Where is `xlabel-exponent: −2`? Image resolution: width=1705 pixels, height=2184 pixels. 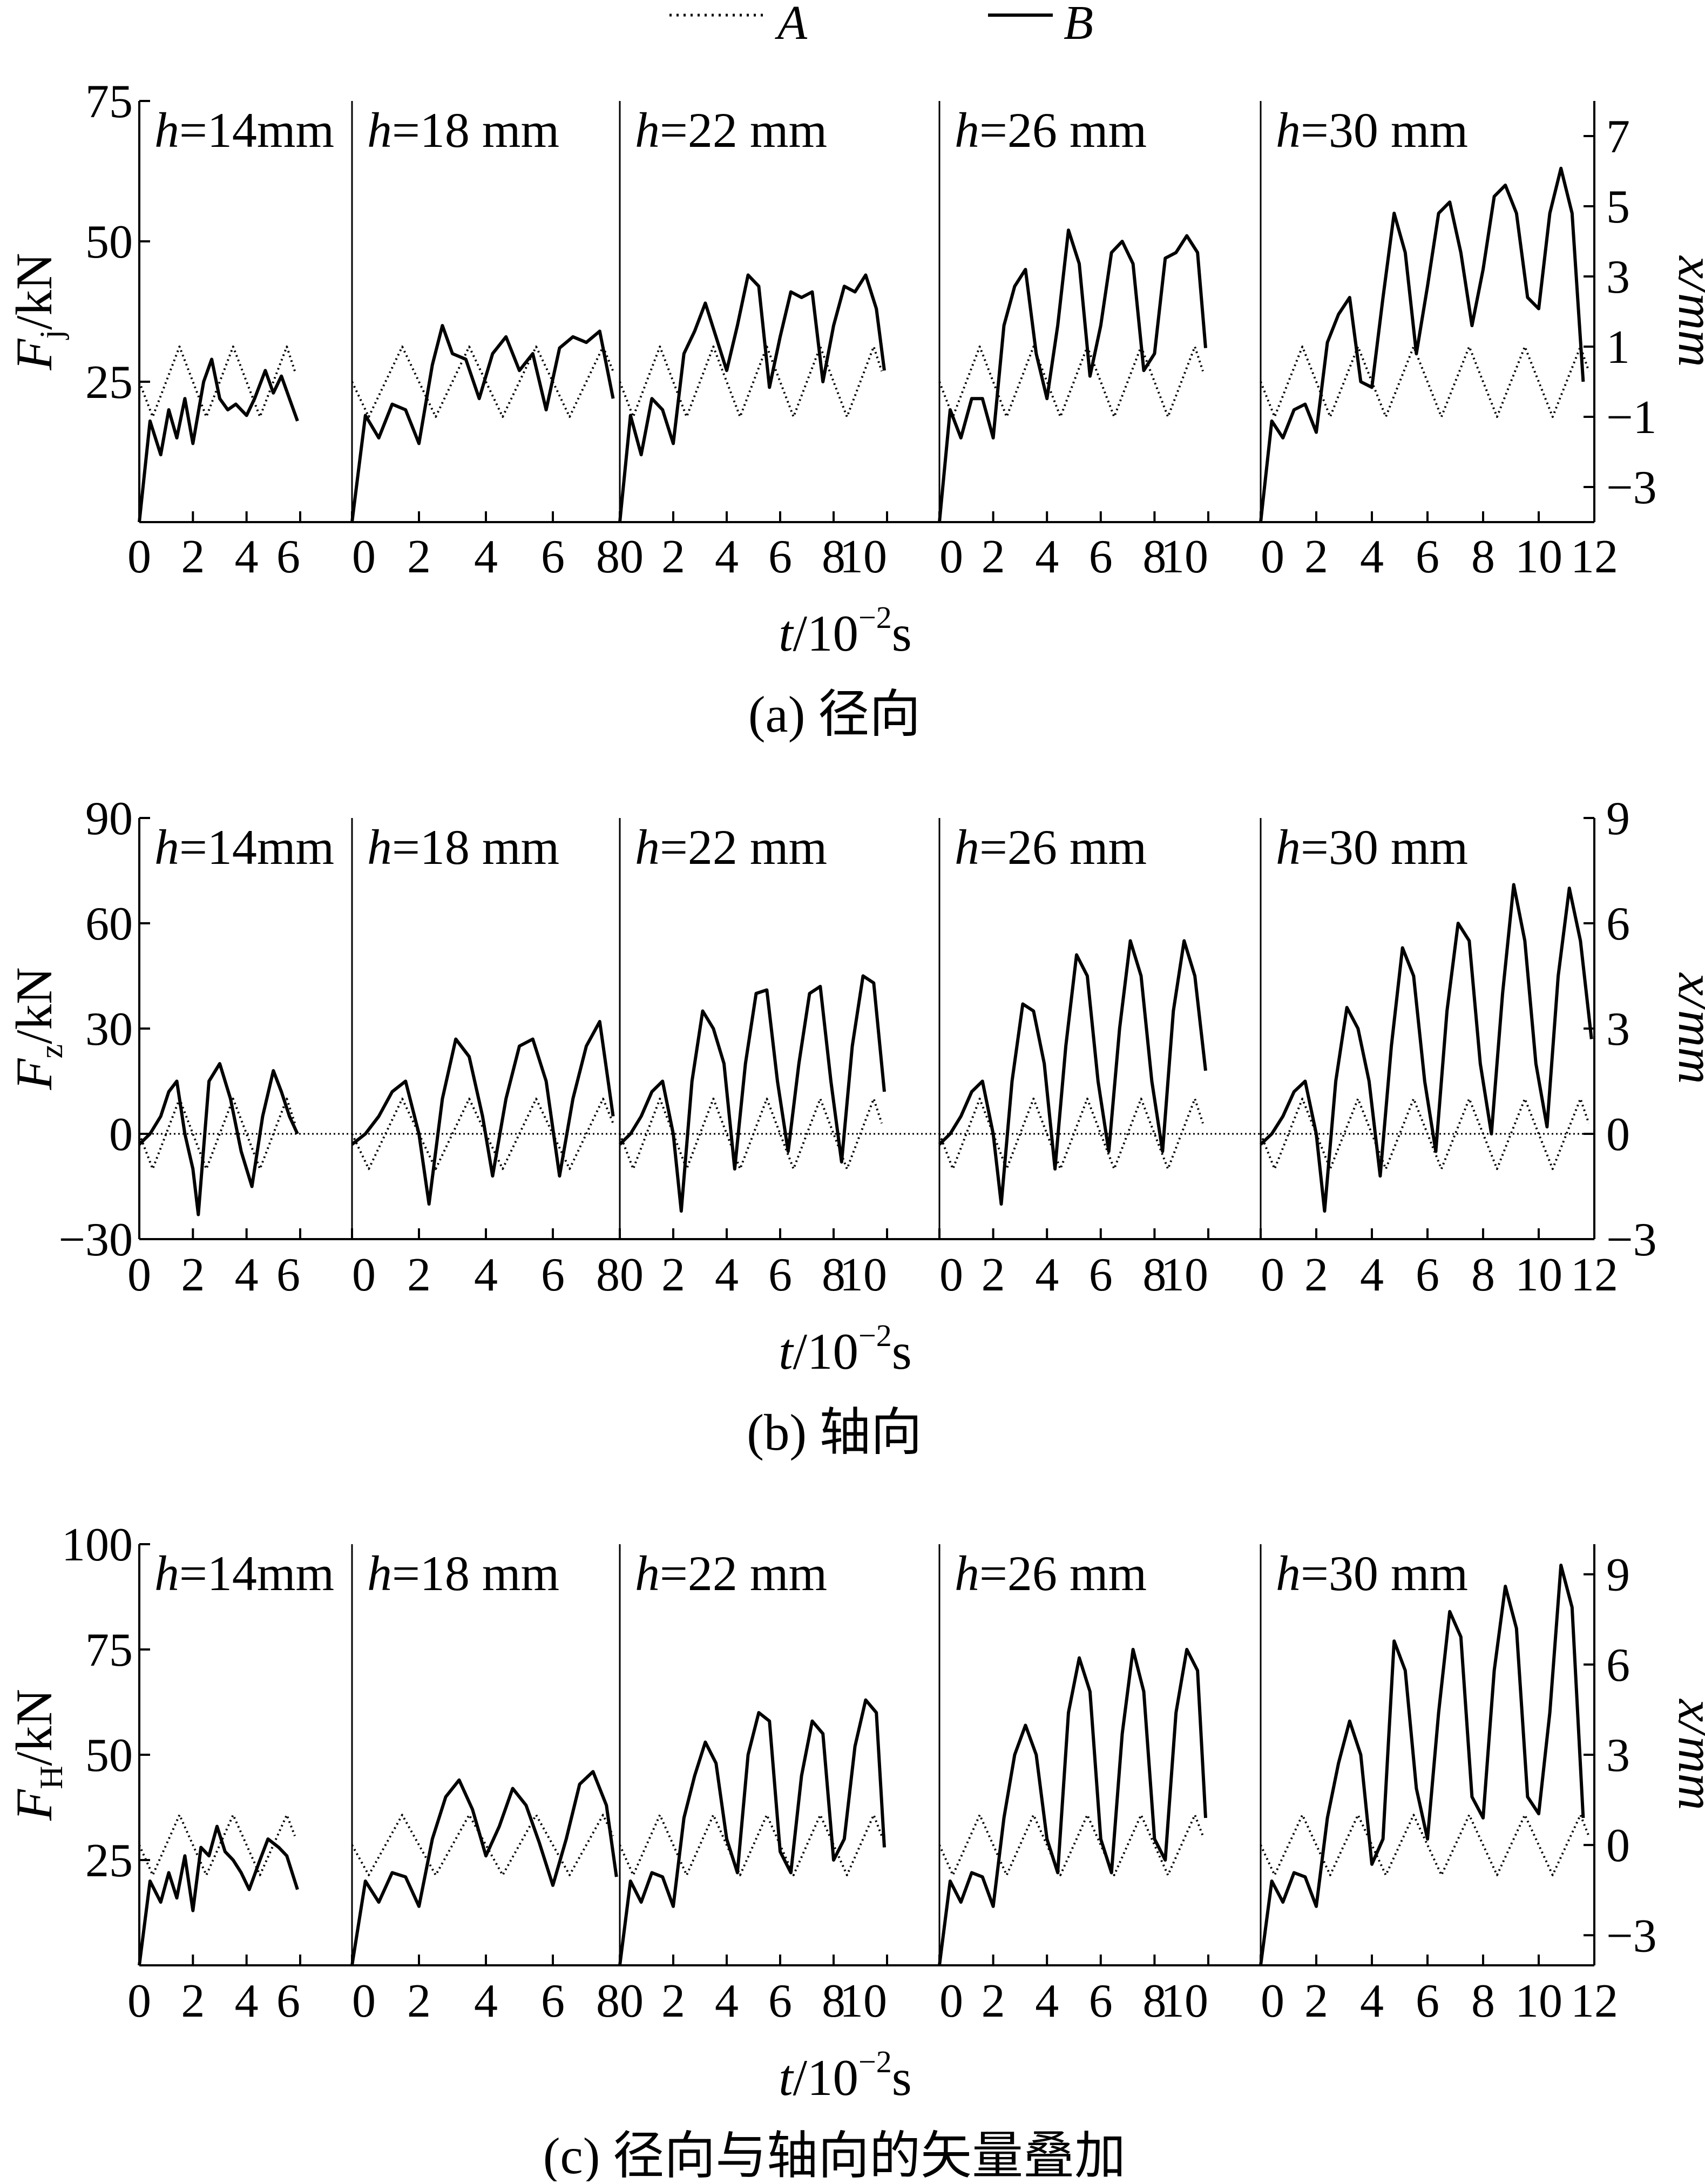
xlabel-exponent: −2 is located at coordinates (875, 2061).